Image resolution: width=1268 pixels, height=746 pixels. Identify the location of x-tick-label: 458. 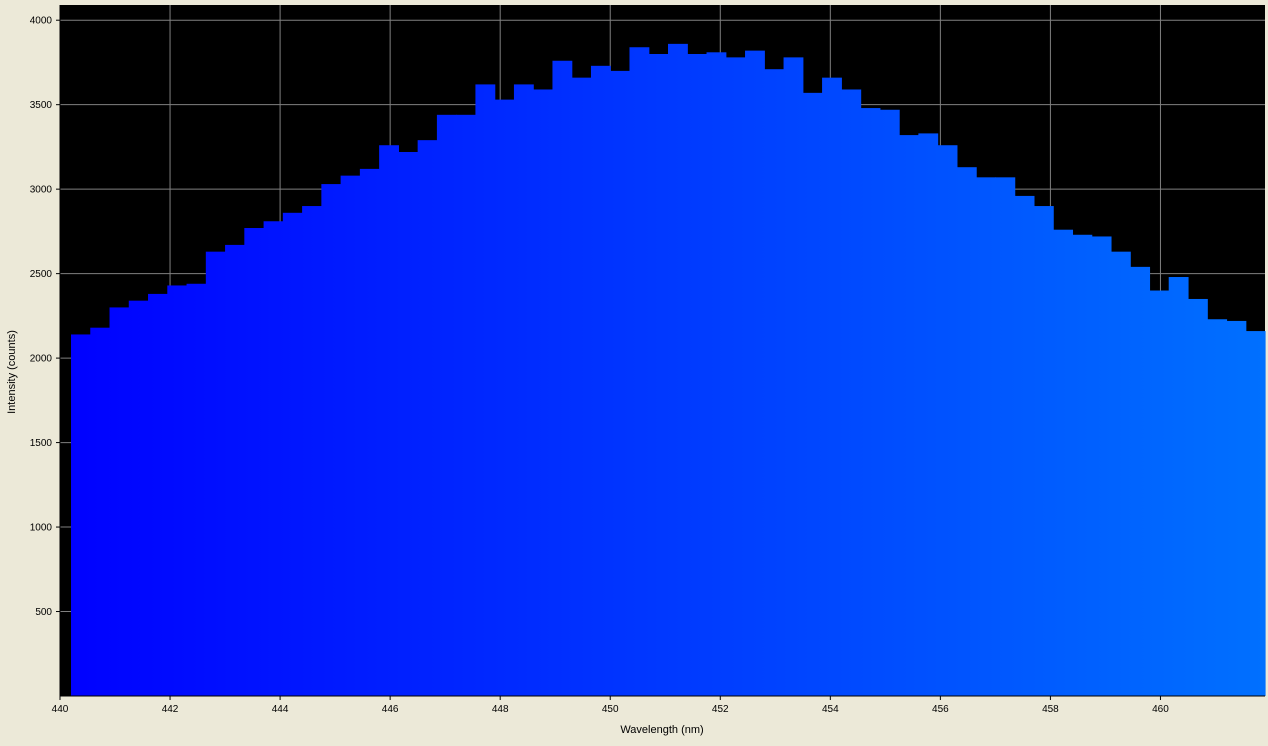
(1050, 709).